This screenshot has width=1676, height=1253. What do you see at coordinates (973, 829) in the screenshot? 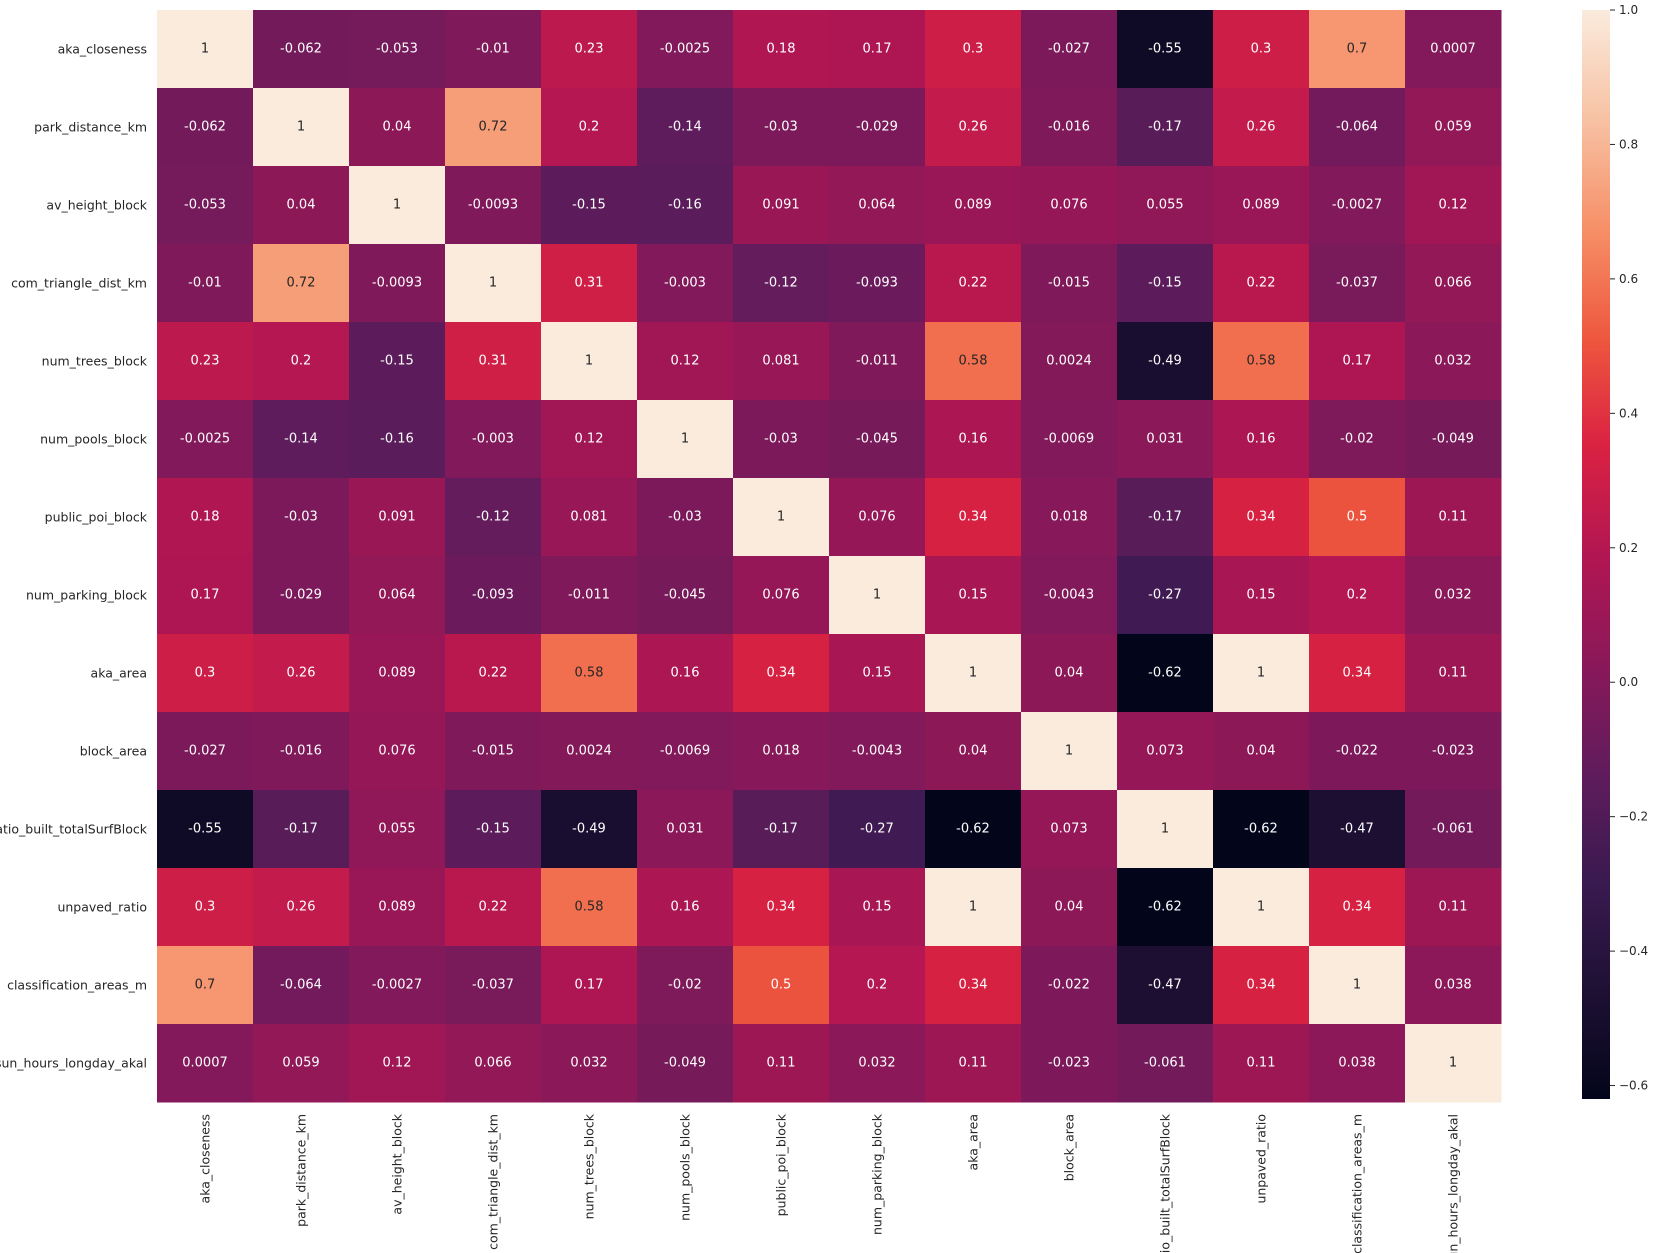
I see `heatmap-cell-value: -0.62` at bounding box center [973, 829].